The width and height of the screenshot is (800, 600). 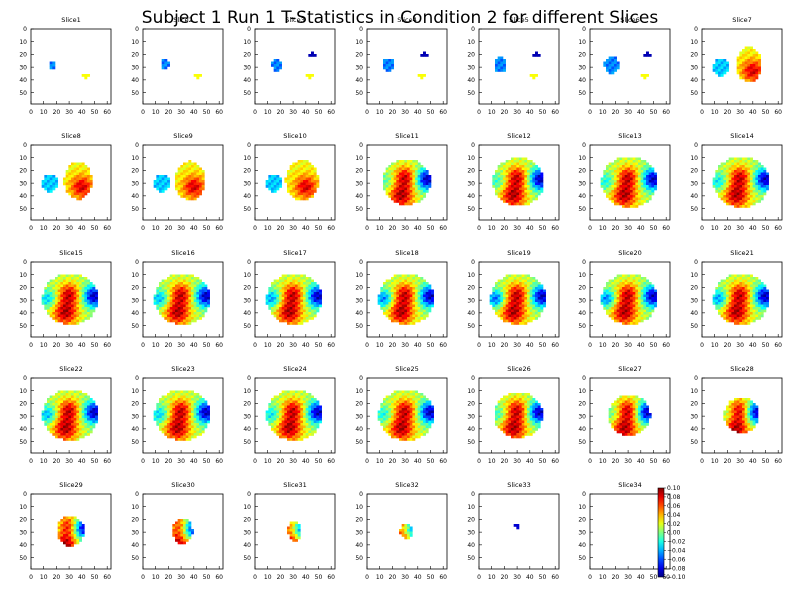 What do you see at coordinates (674, 497) in the screenshot?
I see `colorbar-tick-label: 0.08` at bounding box center [674, 497].